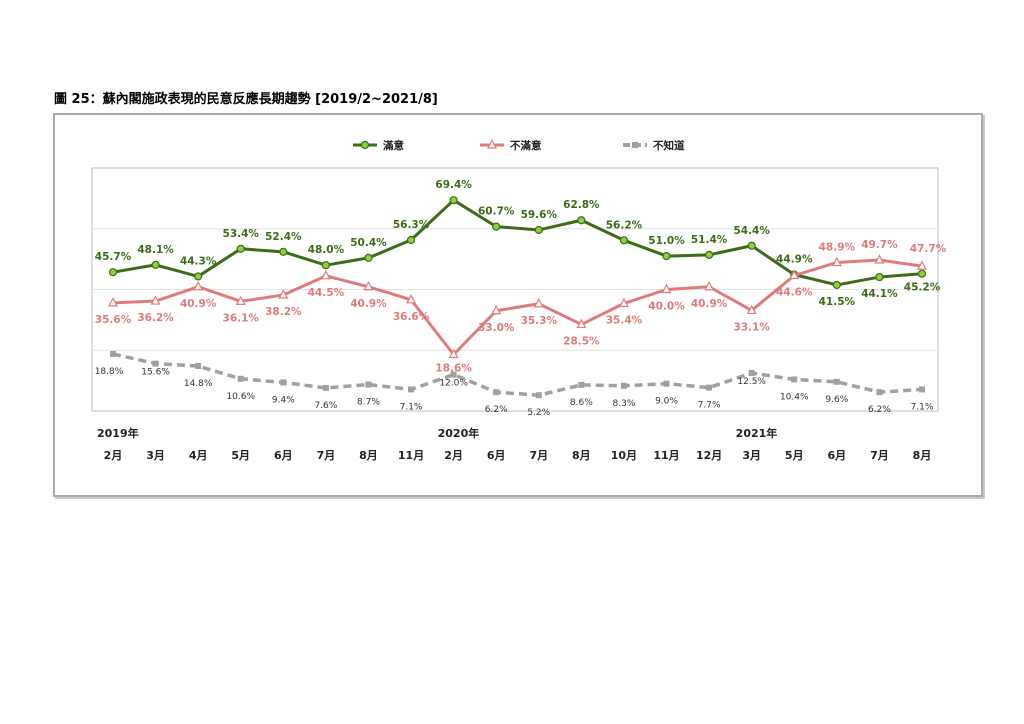 The height and width of the screenshot is (724, 1024). I want to click on data-label: 8.6%, so click(581, 403).